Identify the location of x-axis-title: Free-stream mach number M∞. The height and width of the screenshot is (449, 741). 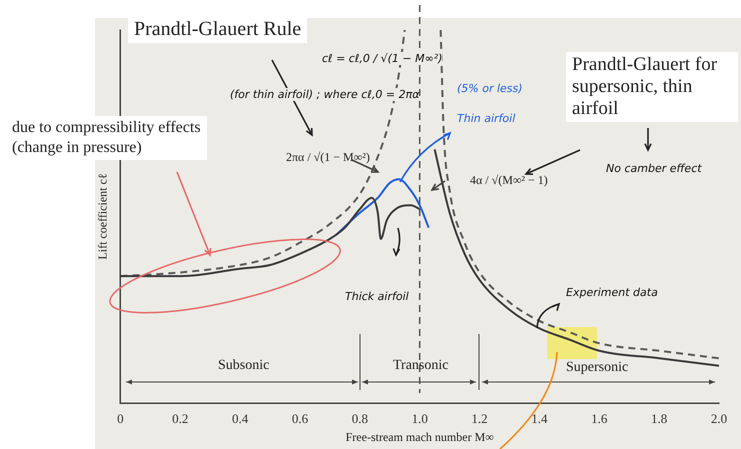
(420, 437).